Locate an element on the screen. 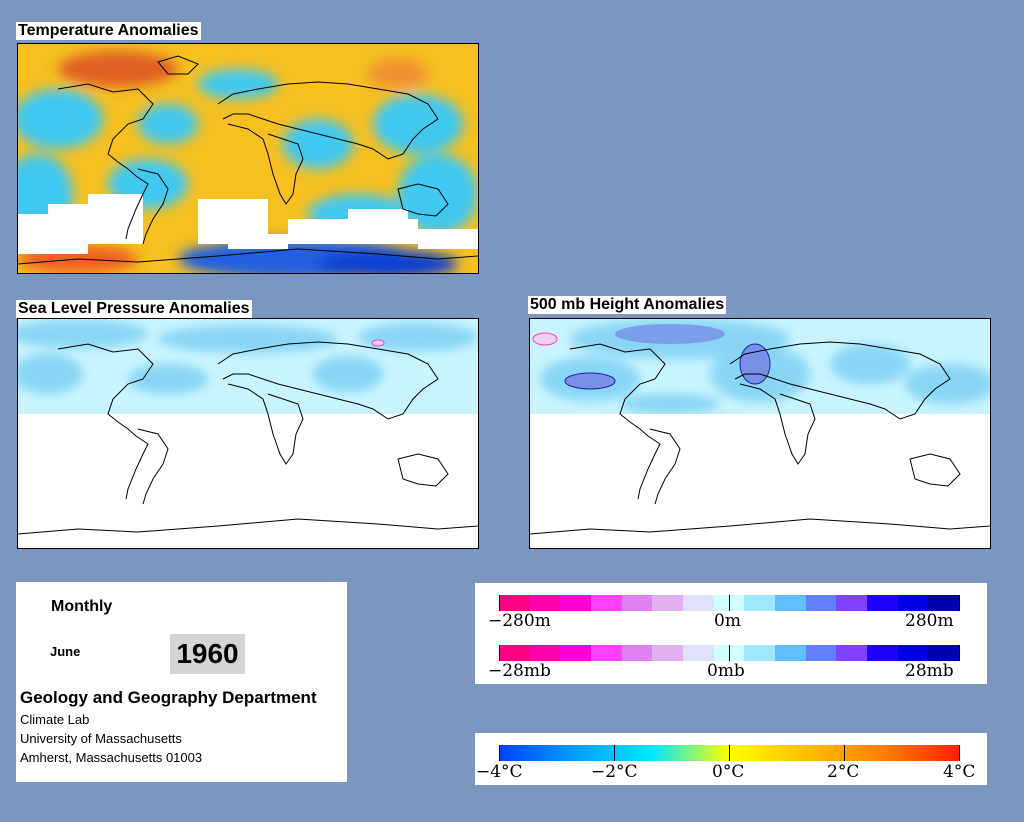  period-label: Monthly is located at coordinates (82, 606).